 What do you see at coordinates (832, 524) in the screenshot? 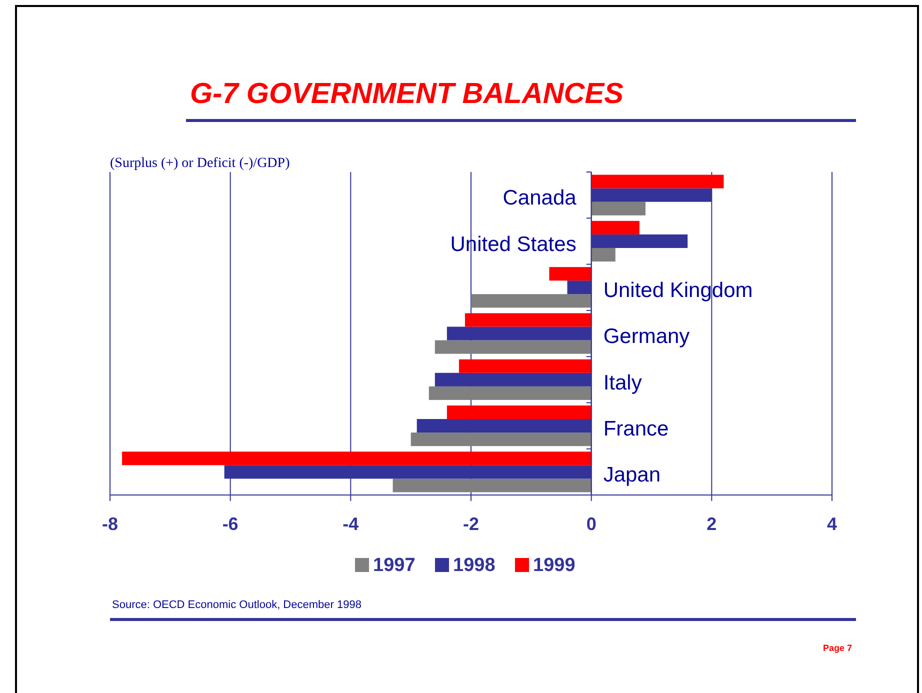
I see `x-tick-label: 4` at bounding box center [832, 524].